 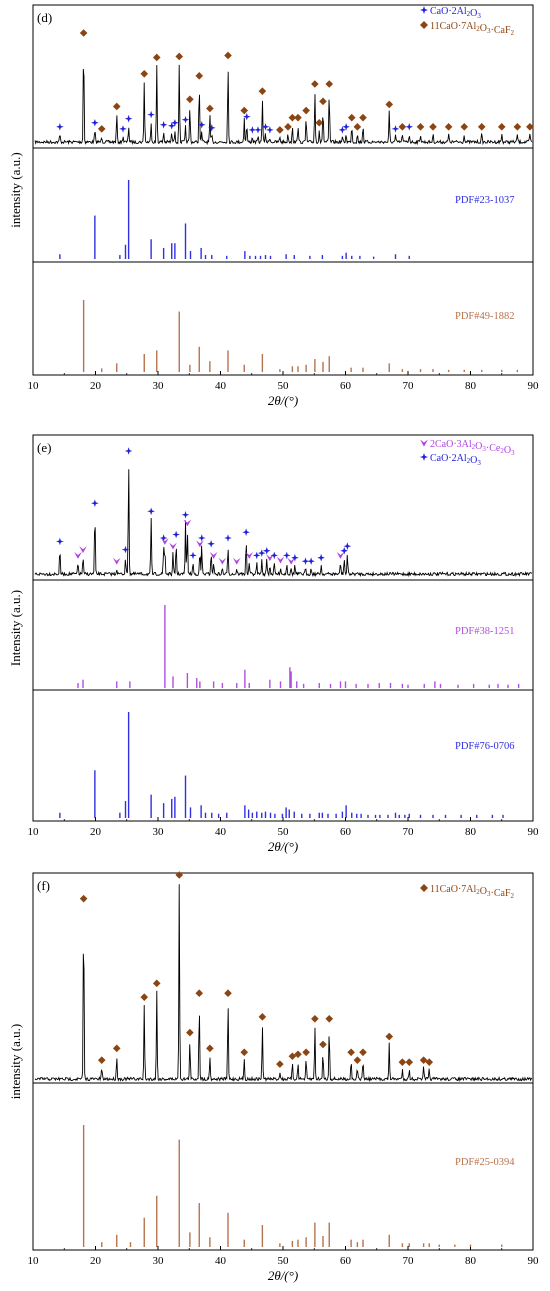 I want to click on reference-label: PDF#25-0394, so click(x=485, y=1162).